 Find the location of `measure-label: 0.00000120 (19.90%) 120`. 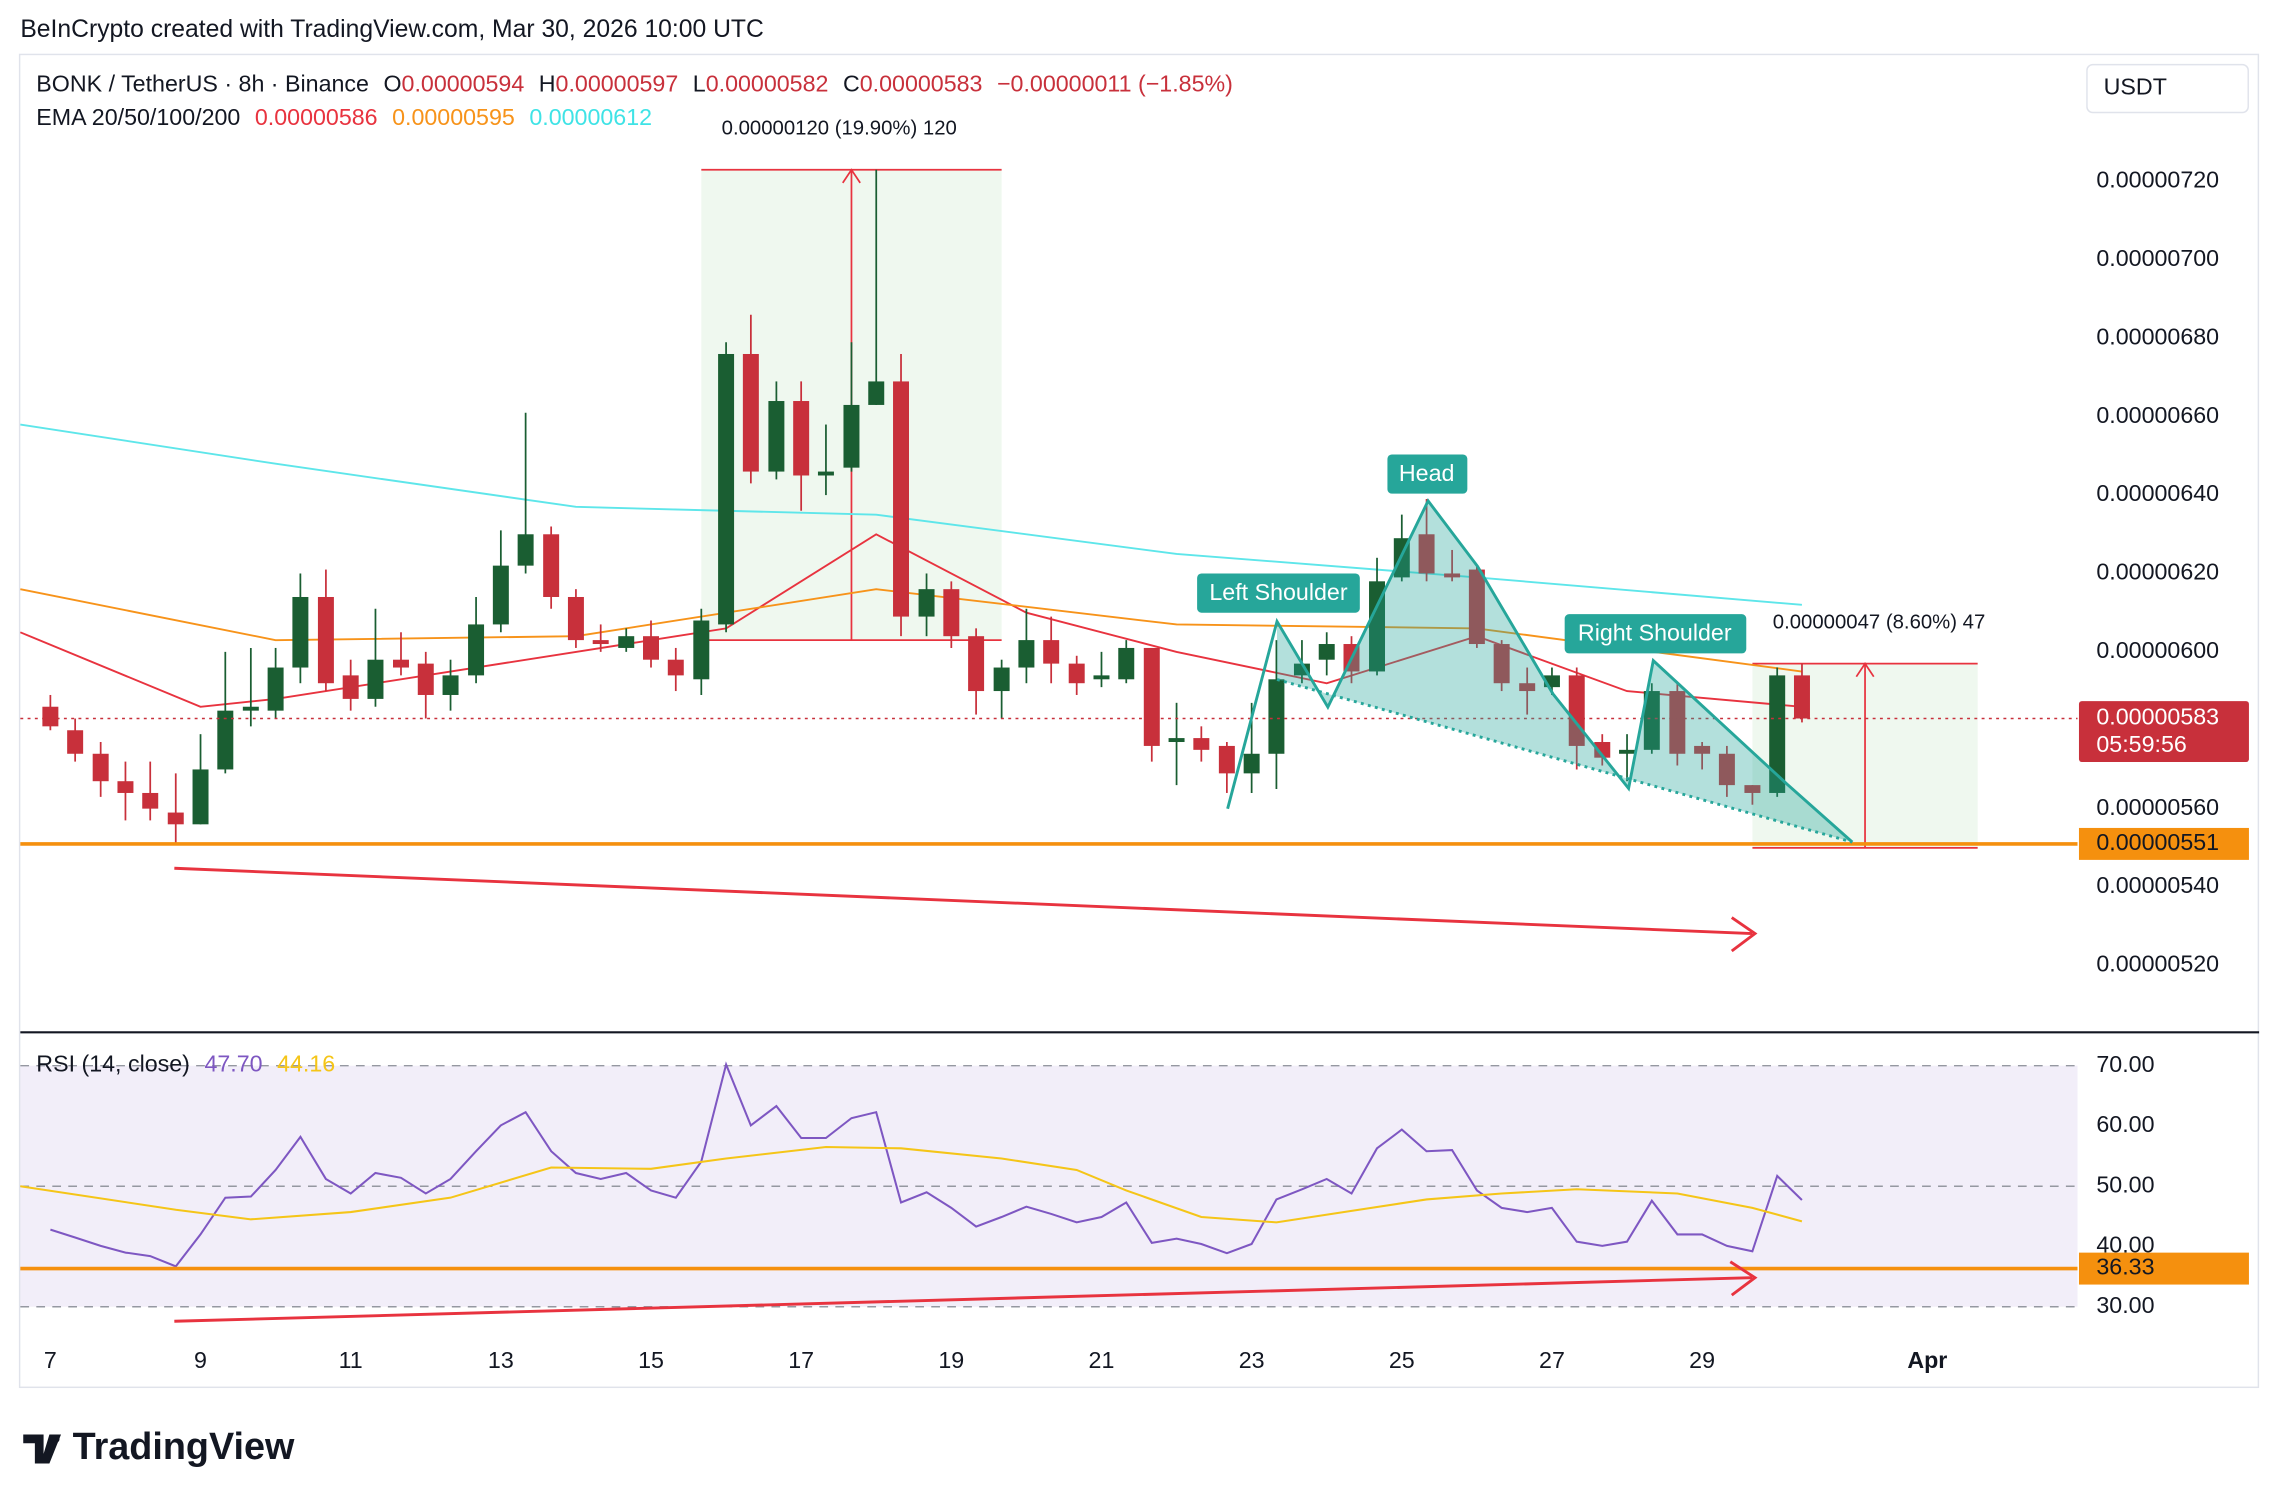

measure-label: 0.00000120 (19.90%) 120 is located at coordinates (839, 129).